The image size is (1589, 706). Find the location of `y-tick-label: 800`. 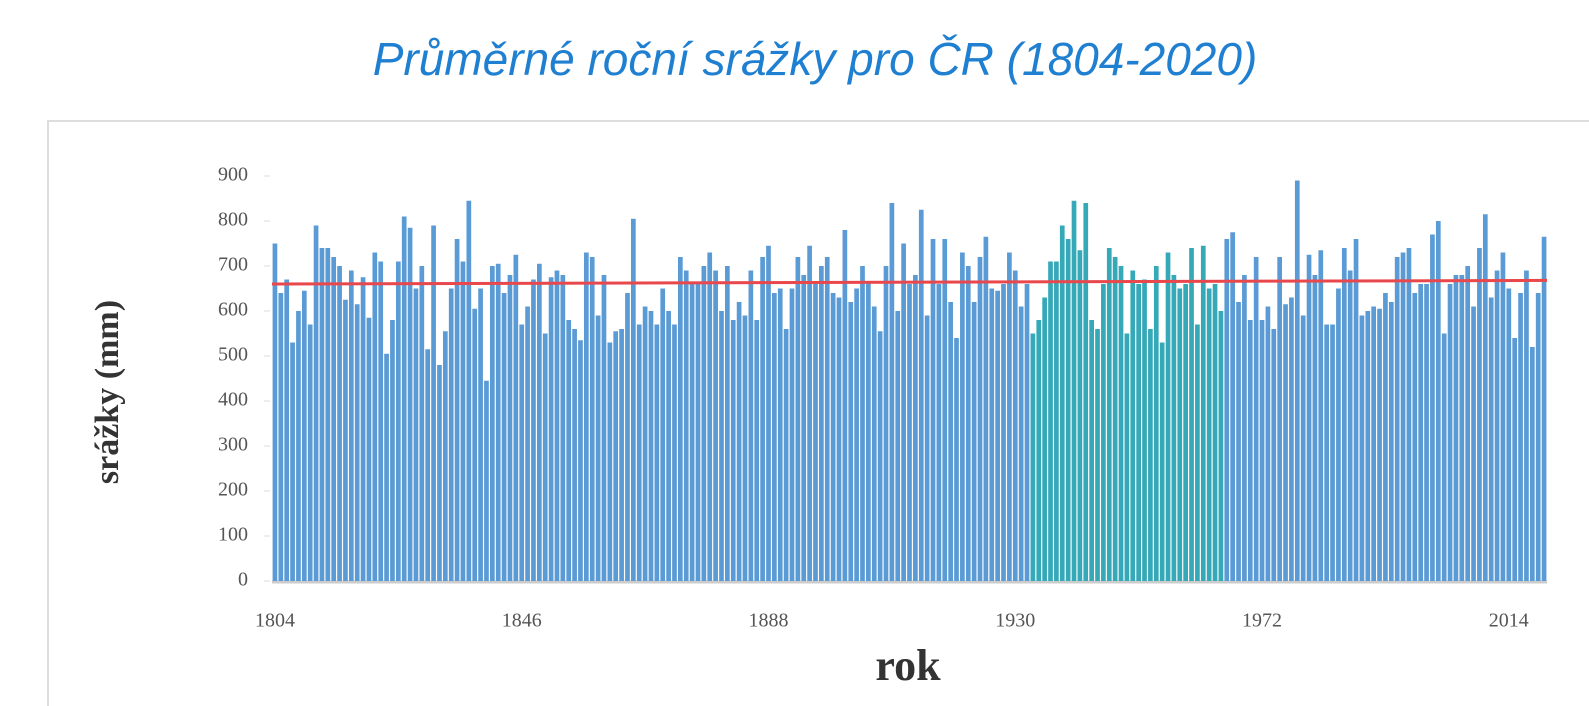

y-tick-label: 800 is located at coordinates (233, 220).